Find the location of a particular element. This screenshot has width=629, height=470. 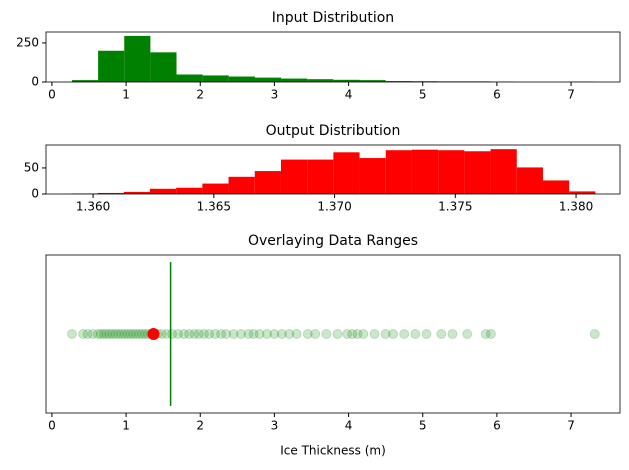

chart-title: Output Distribution is located at coordinates (333, 131).